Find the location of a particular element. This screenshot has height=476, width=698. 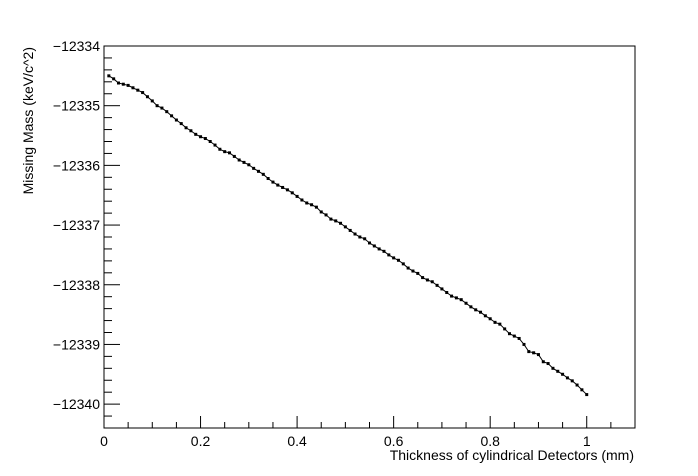

x-tick-label: 0.4 is located at coordinates (297, 441).